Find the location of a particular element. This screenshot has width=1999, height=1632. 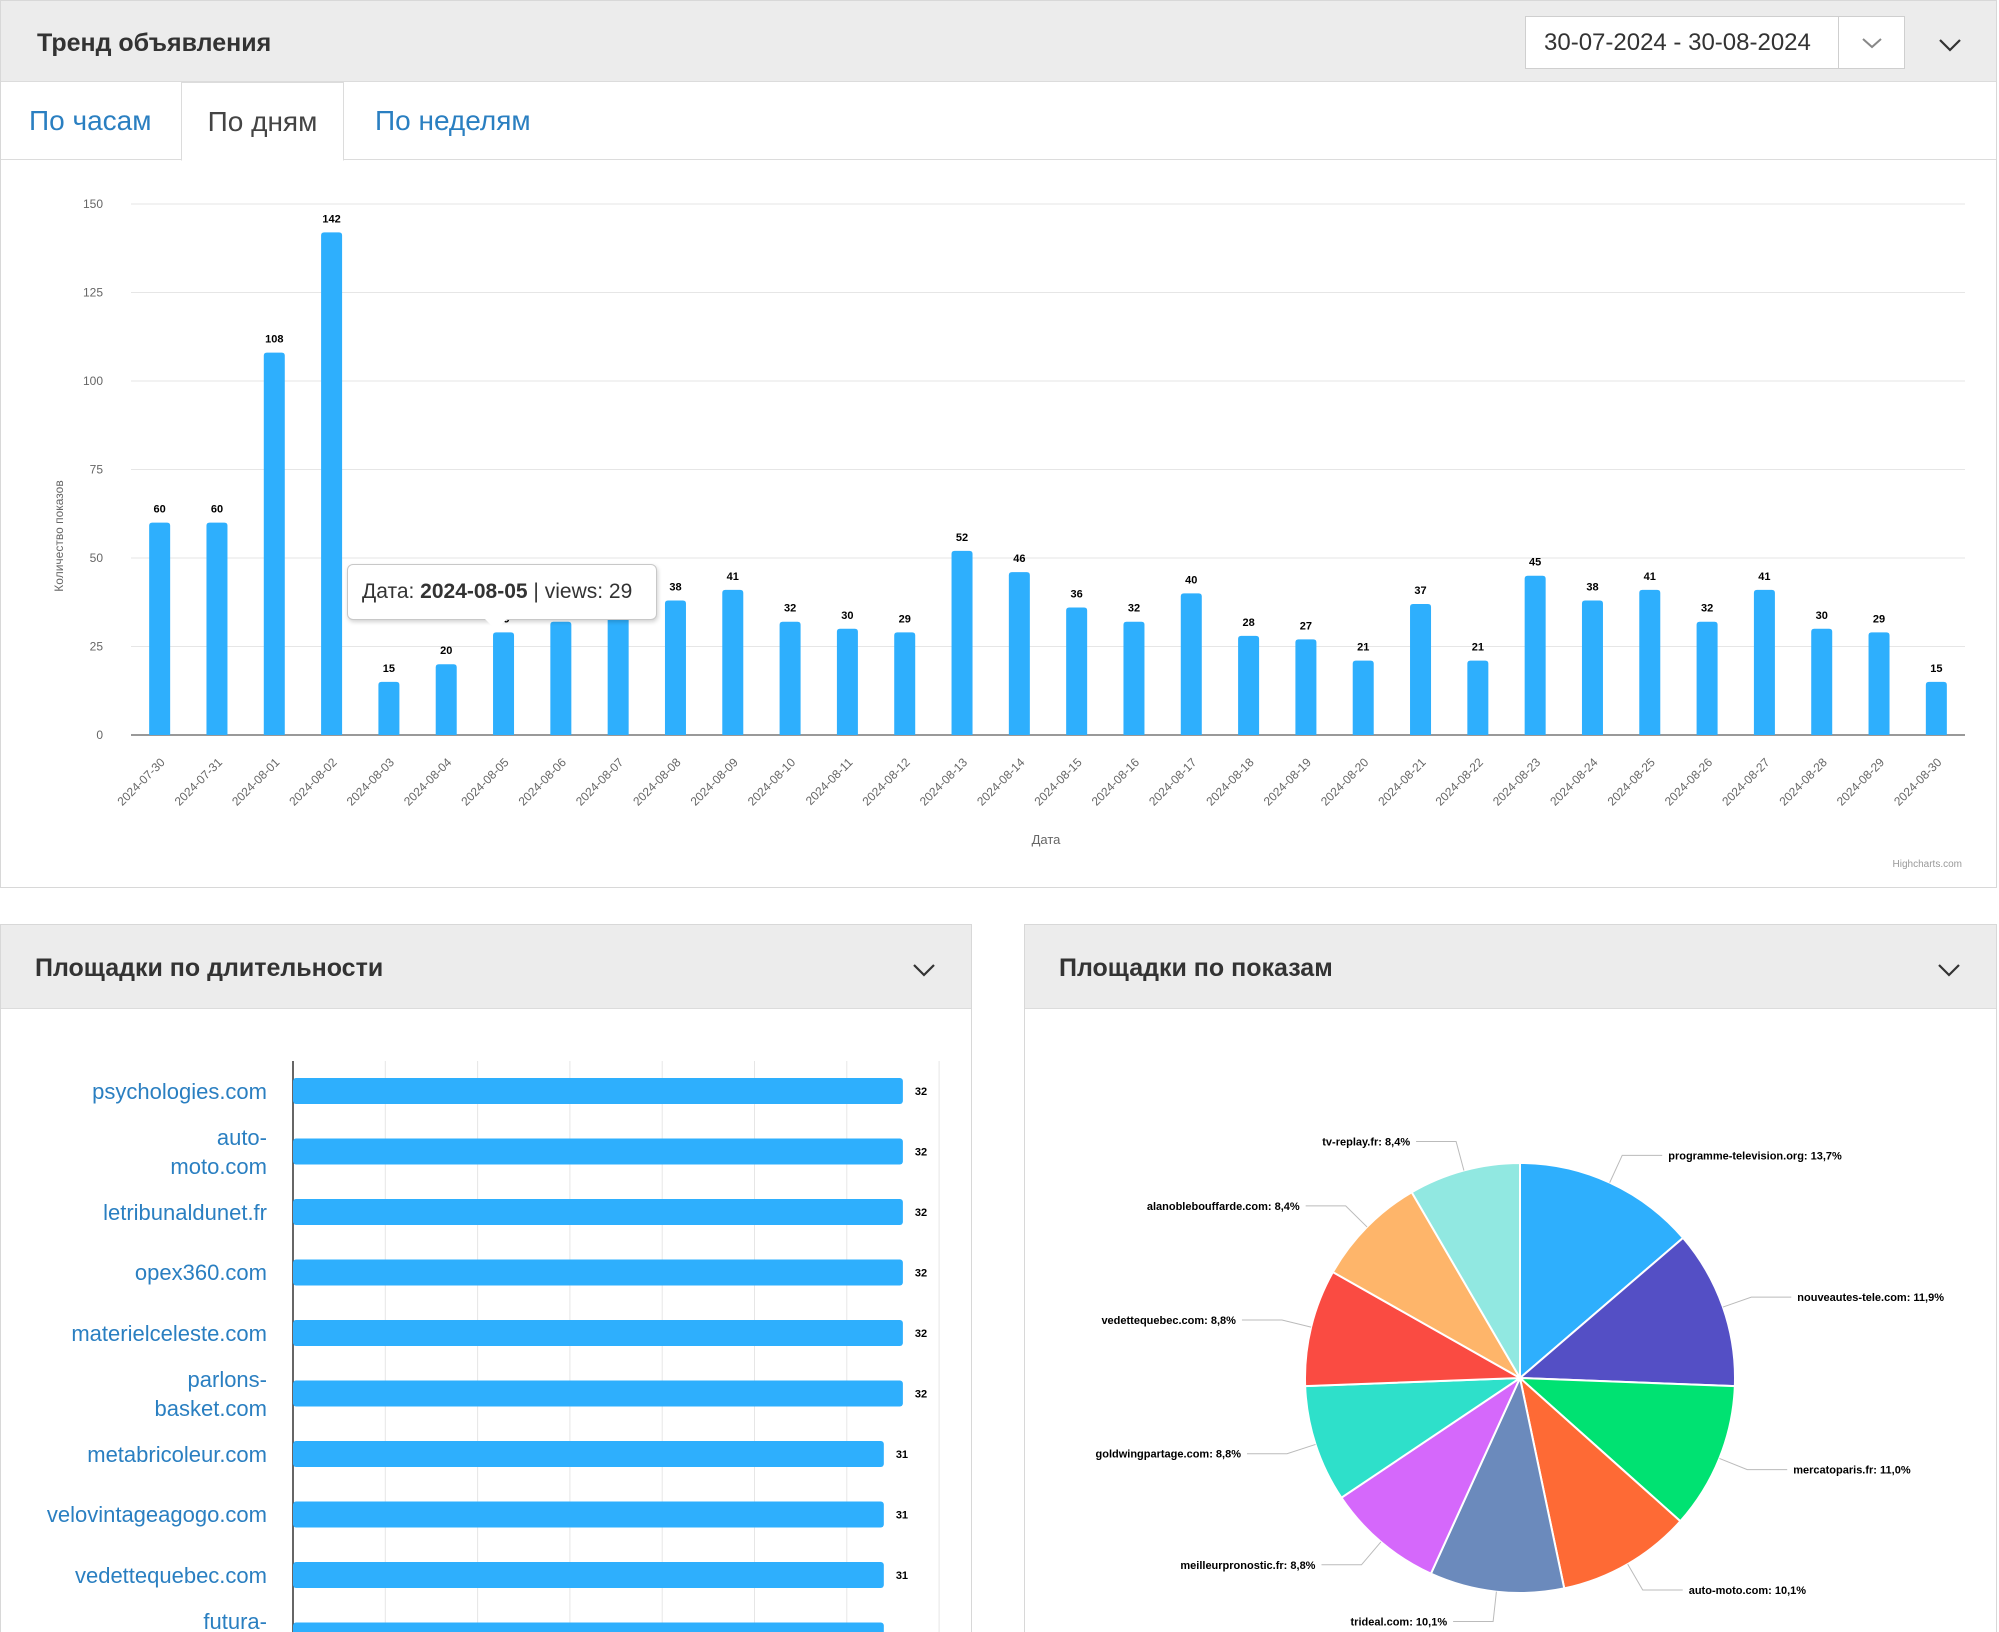

site-label: parlons-basket.com is located at coordinates (134, 1394).